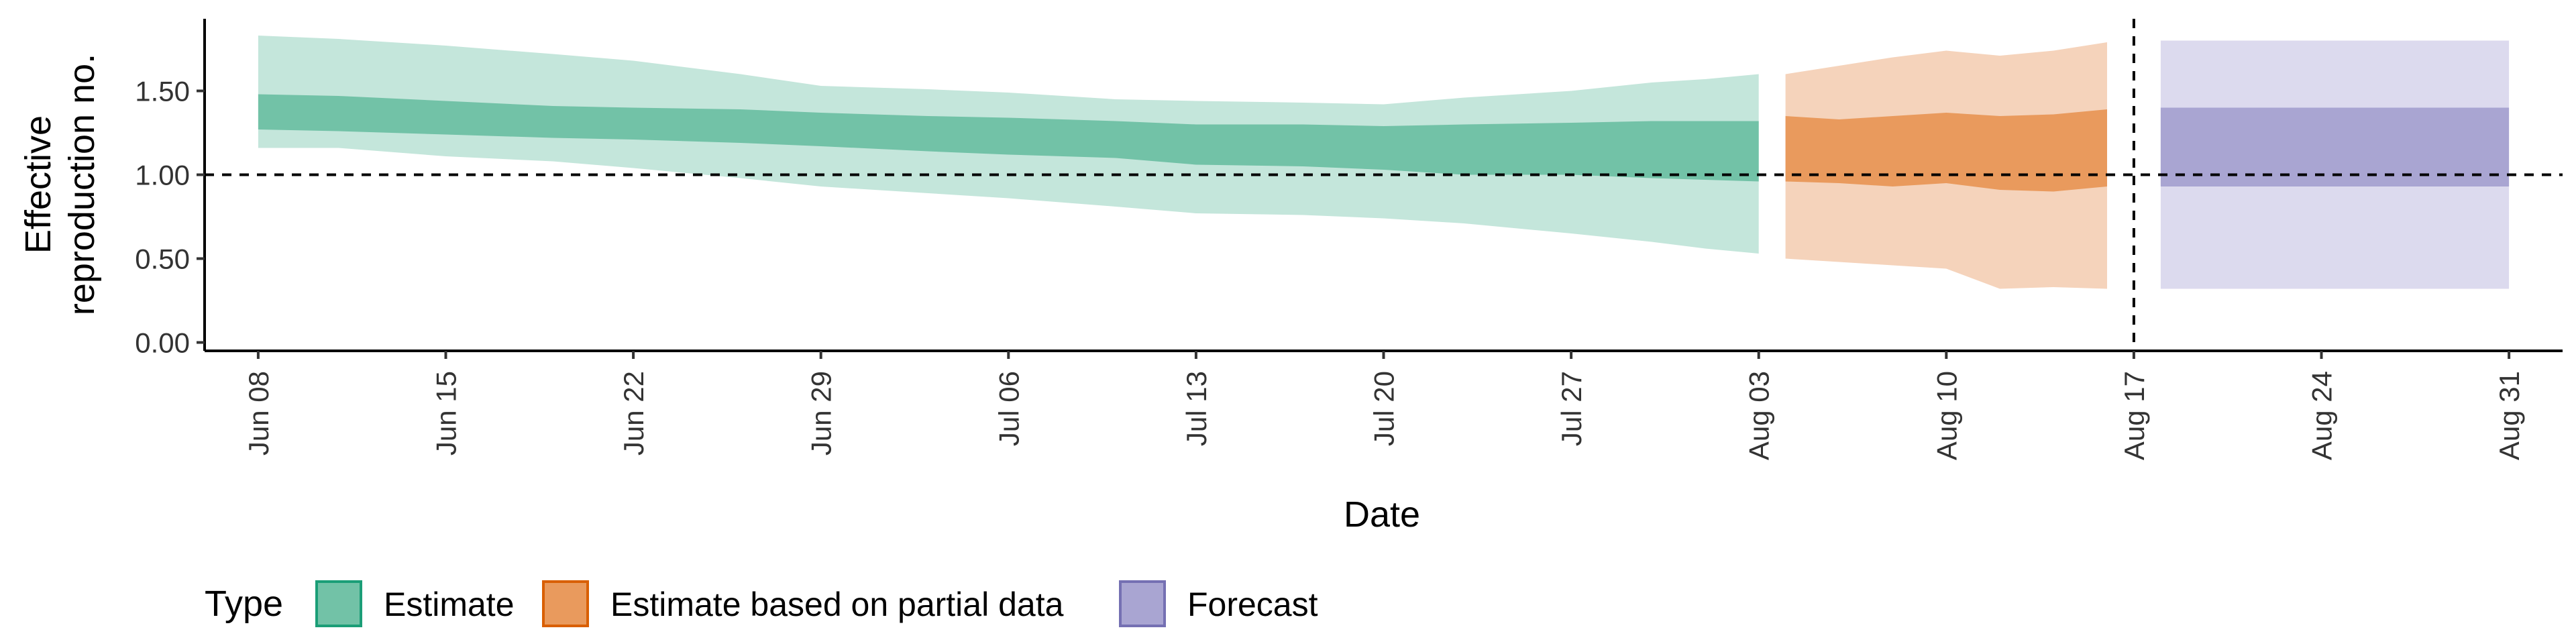 Image resolution: width=2576 pixels, height=644 pixels. What do you see at coordinates (162, 259) in the screenshot?
I see `y-tick-label: 0.50` at bounding box center [162, 259].